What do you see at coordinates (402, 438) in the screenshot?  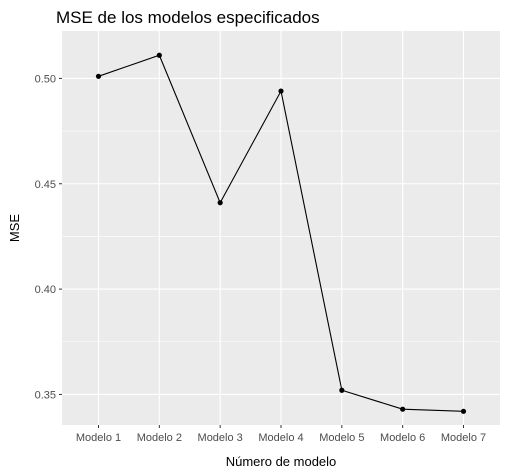 I see `x-tick-label: Modelo 6` at bounding box center [402, 438].